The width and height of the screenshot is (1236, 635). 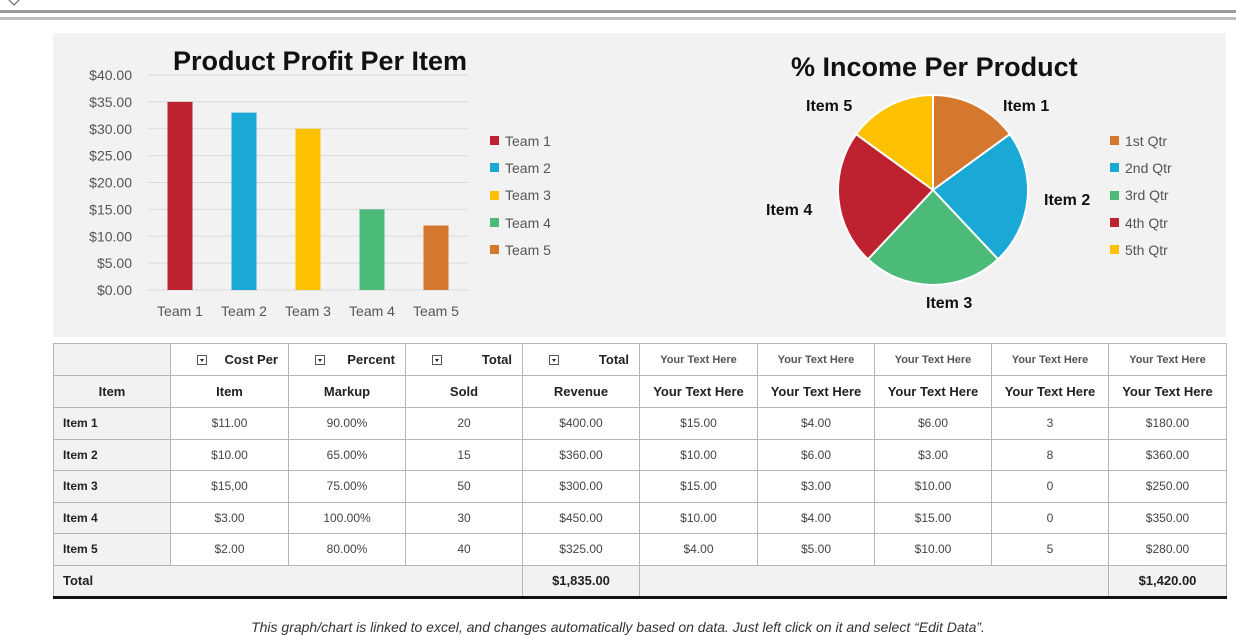 What do you see at coordinates (347, 359) in the screenshot?
I see `header-cell: Percent` at bounding box center [347, 359].